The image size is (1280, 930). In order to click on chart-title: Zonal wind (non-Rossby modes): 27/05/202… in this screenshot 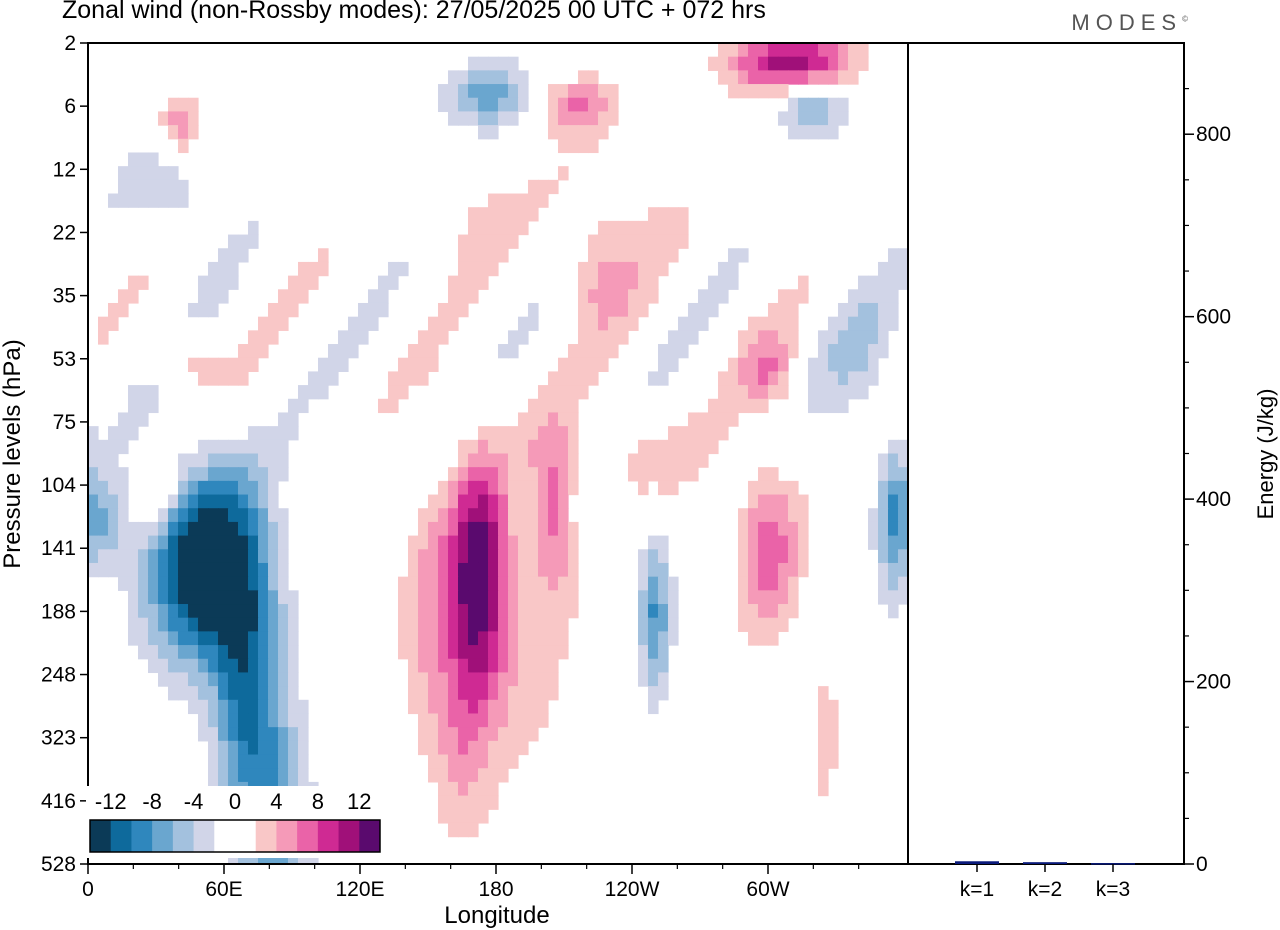, I will do `click(414, 12)`.